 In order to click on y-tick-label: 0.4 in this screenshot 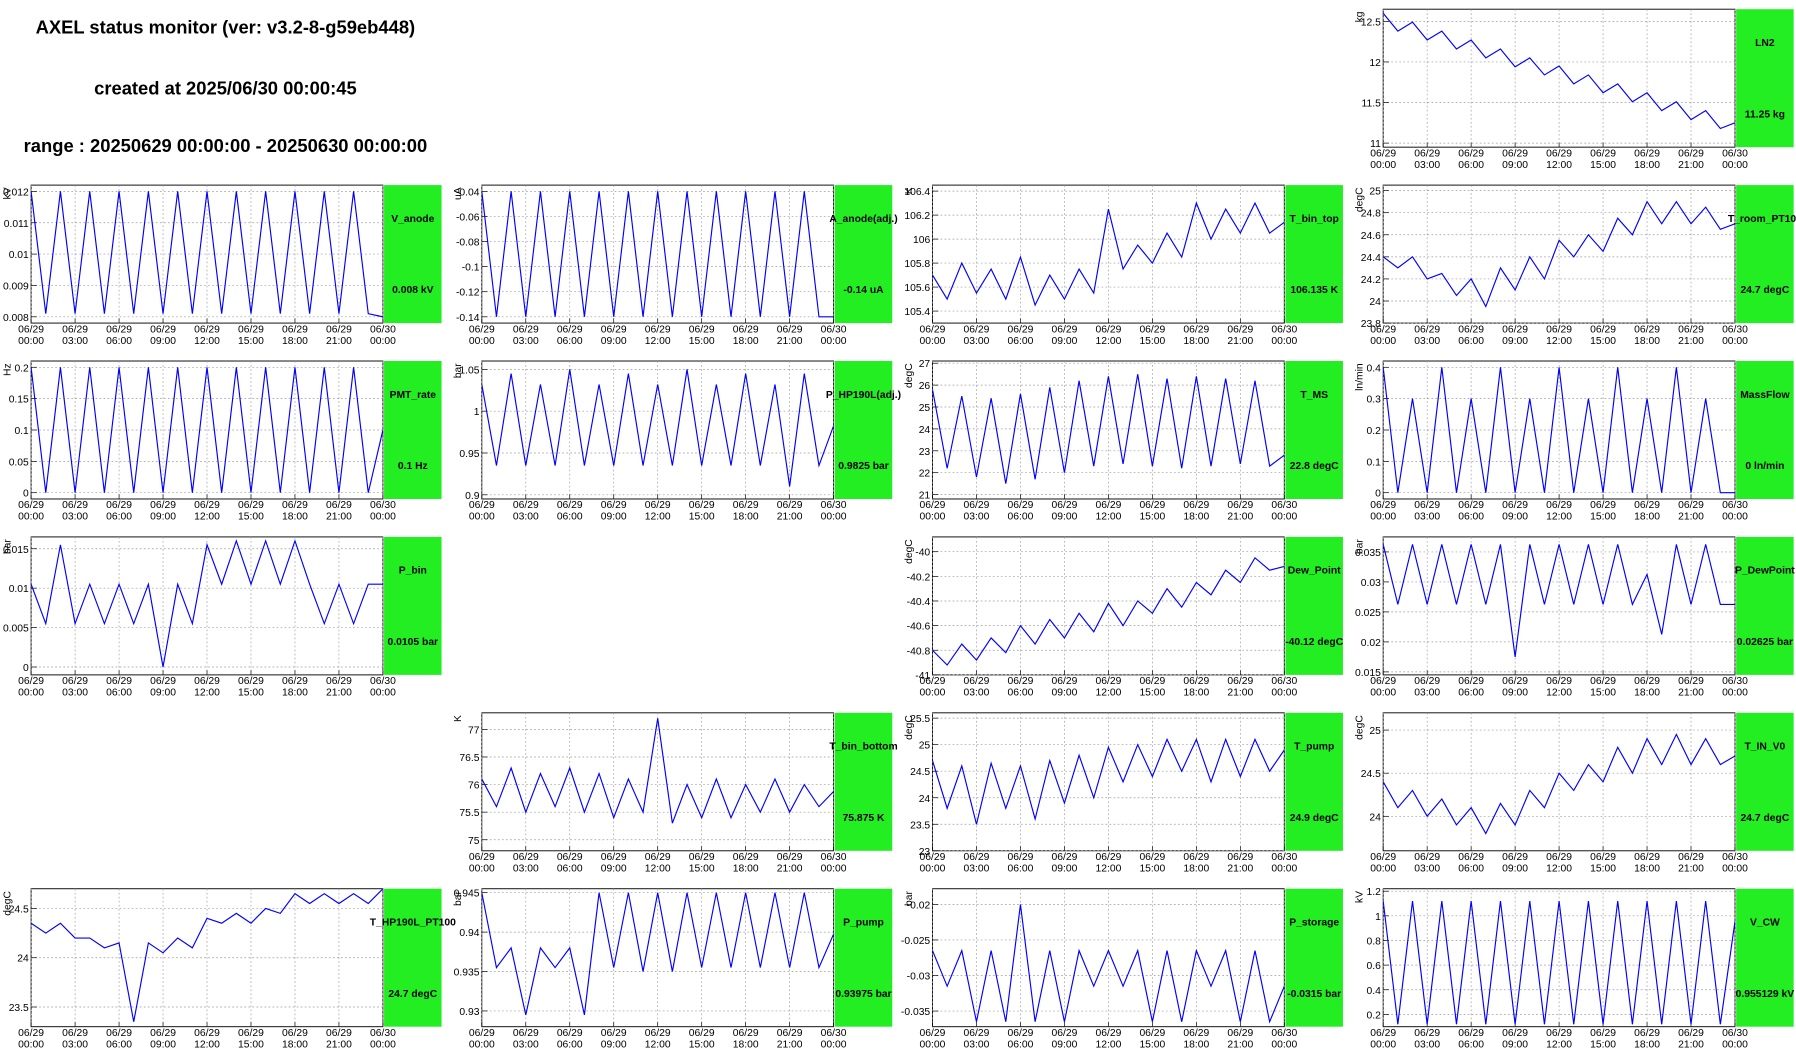, I will do `click(1374, 991)`.